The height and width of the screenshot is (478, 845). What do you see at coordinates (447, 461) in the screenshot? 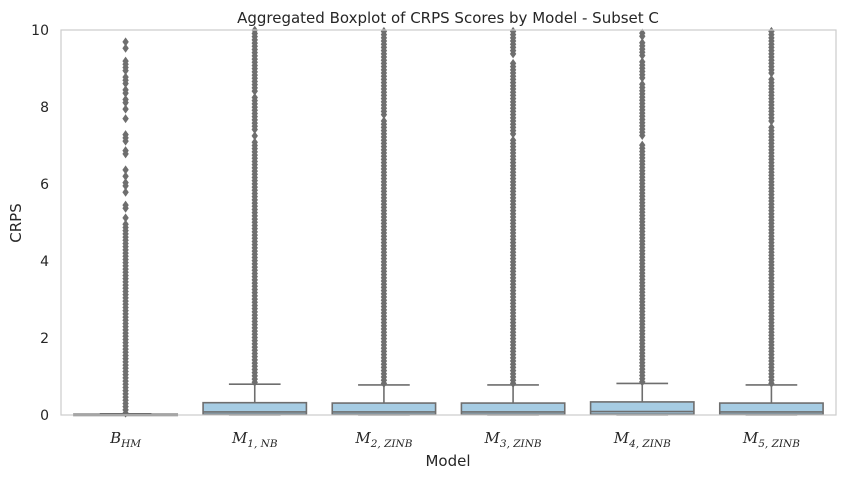
I see `x-axis-label: Model` at bounding box center [447, 461].